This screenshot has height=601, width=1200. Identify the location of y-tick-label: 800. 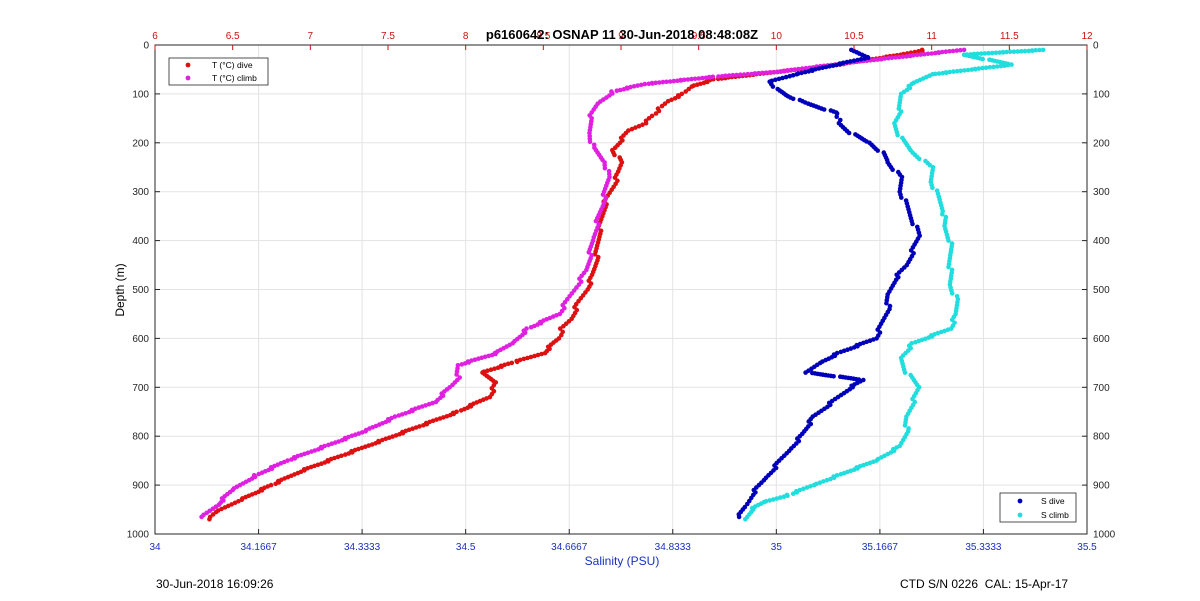
(140, 437).